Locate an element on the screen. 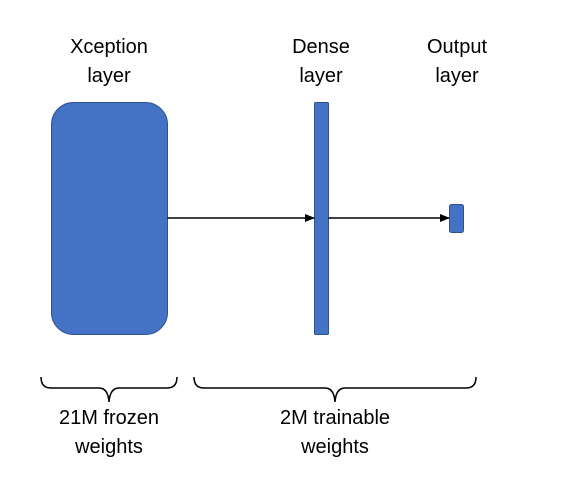  trainable-label-line1: 2M trainable is located at coordinates (335, 418).